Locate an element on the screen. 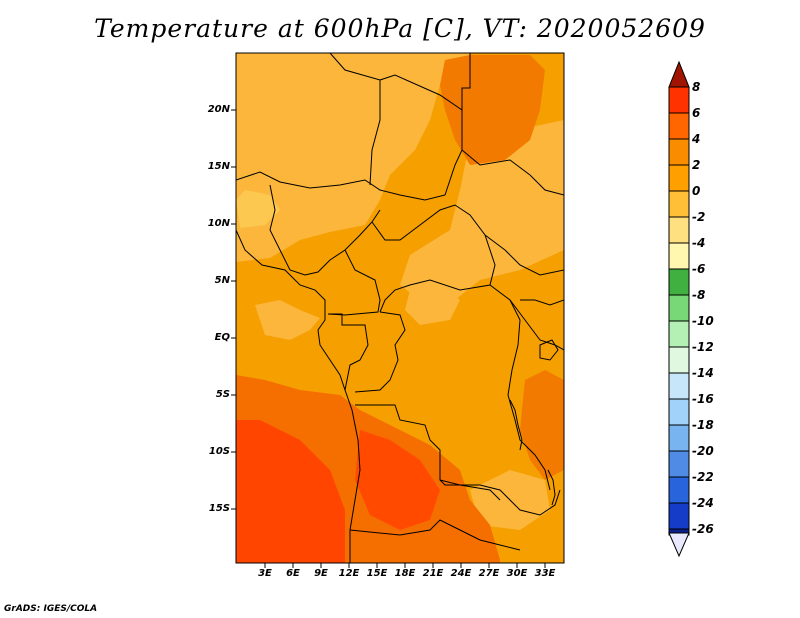 This screenshot has height=618, width=800. field-light-north is located at coordinates (353, 157).